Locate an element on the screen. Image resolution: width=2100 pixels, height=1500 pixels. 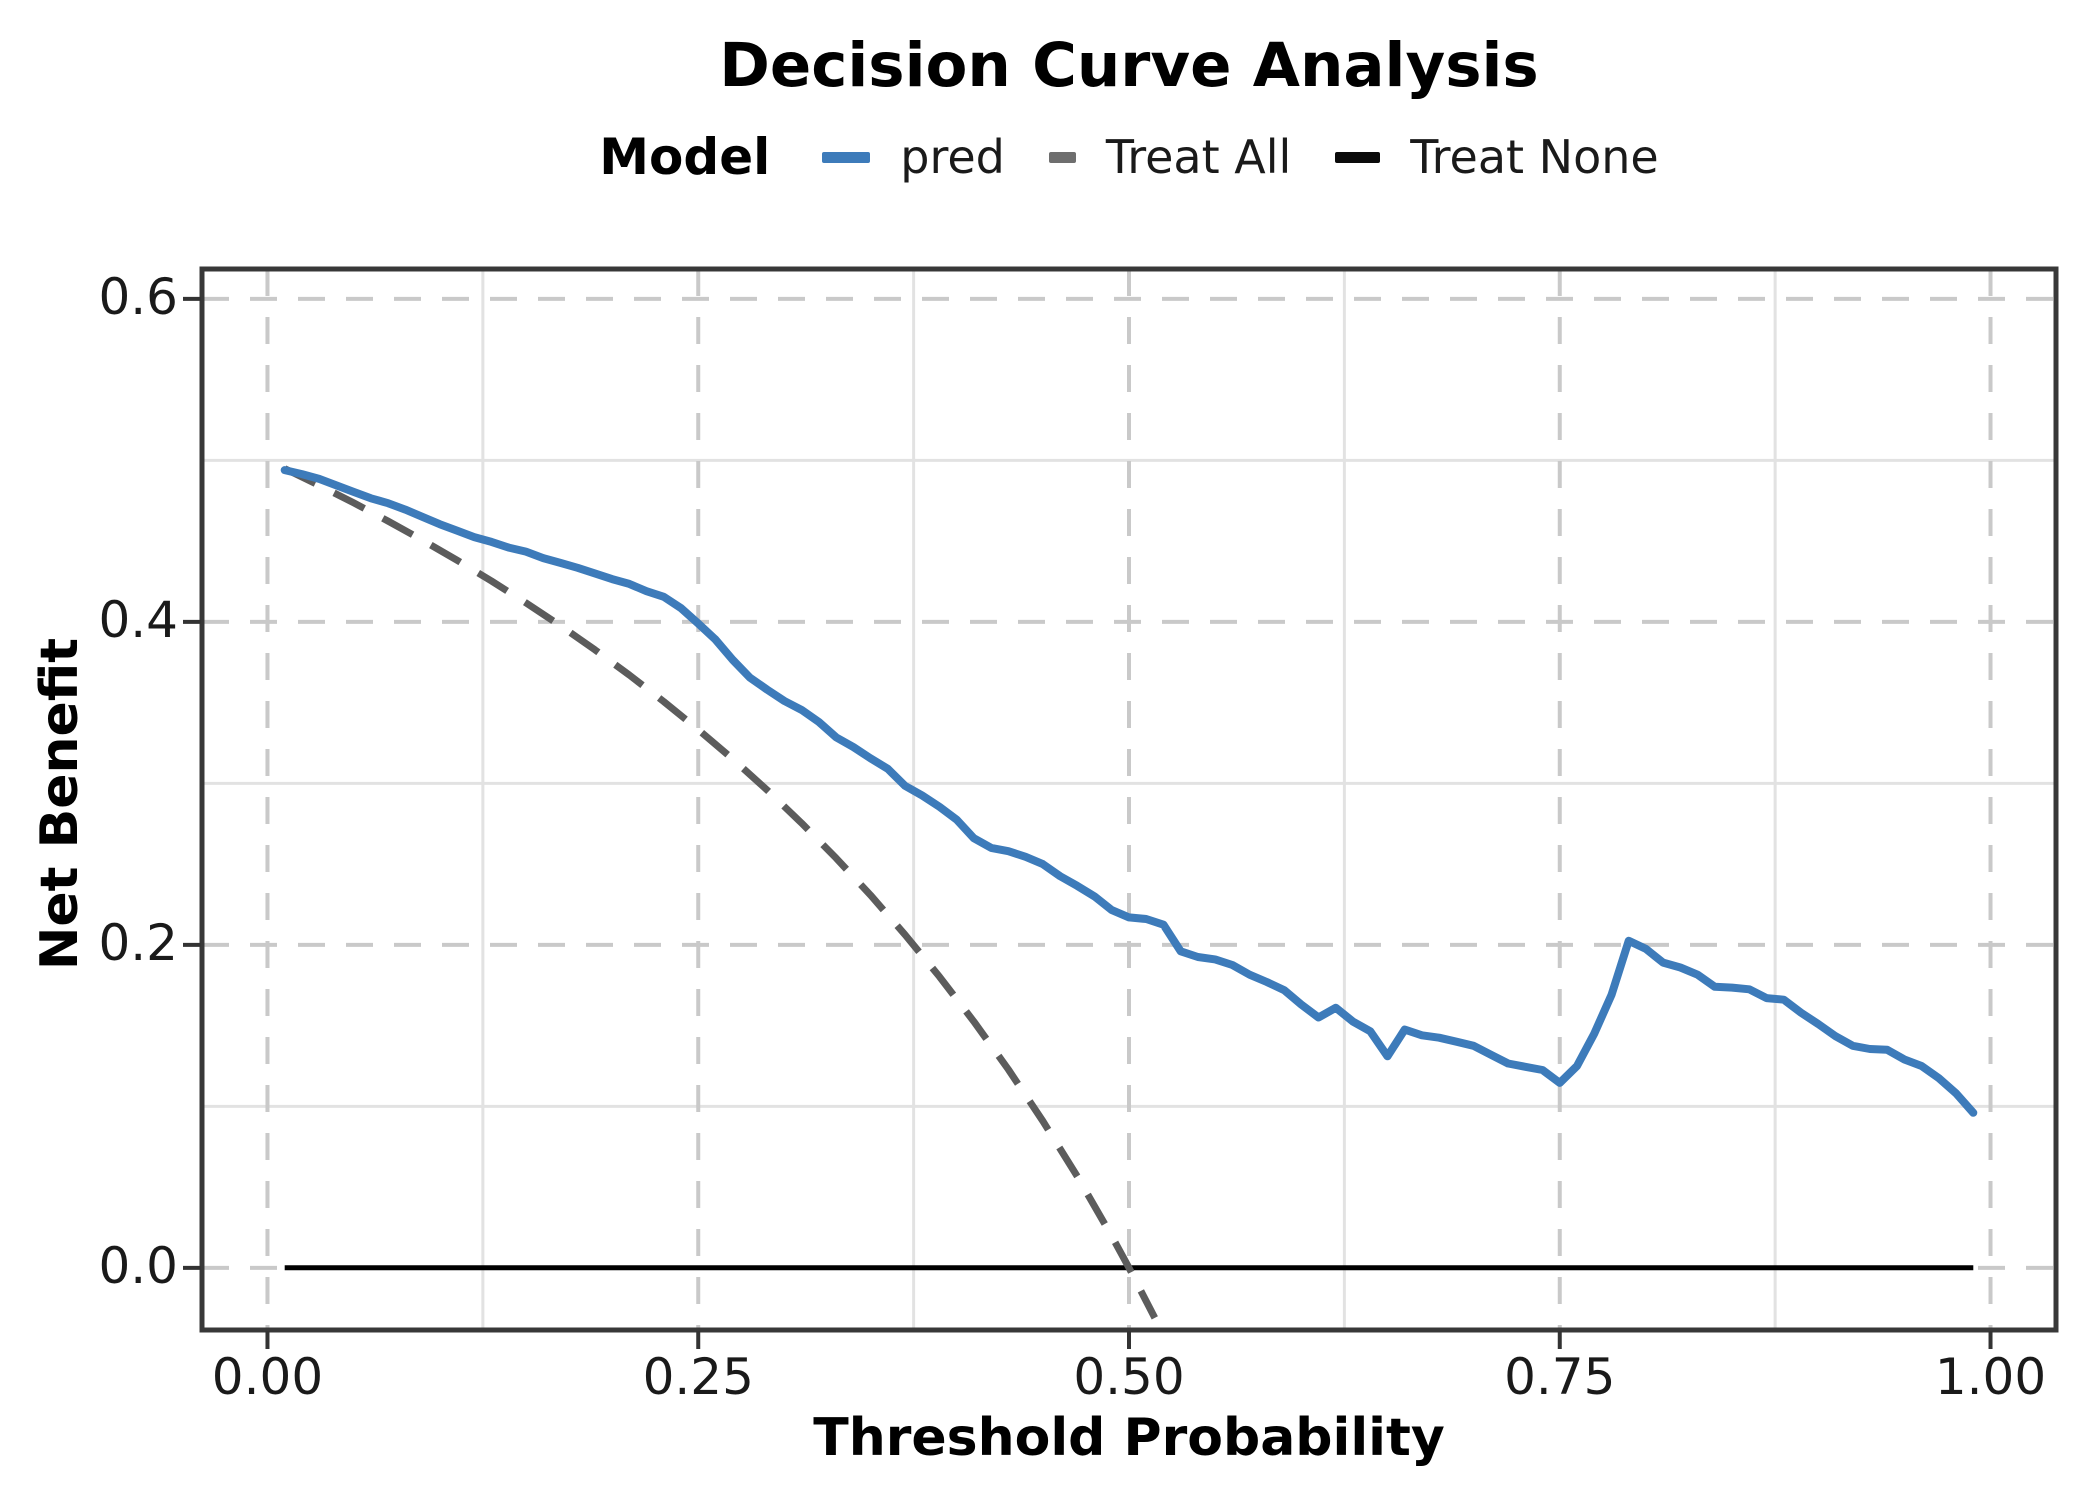
x-tick-label: 0.75 is located at coordinates (1560, 1377).